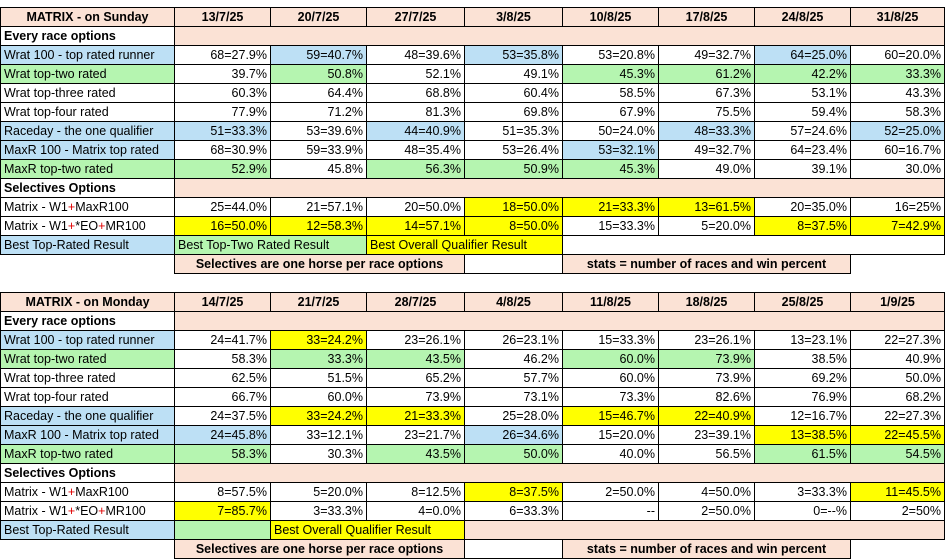  I want to click on date-header: 3/8/25, so click(513, 17).